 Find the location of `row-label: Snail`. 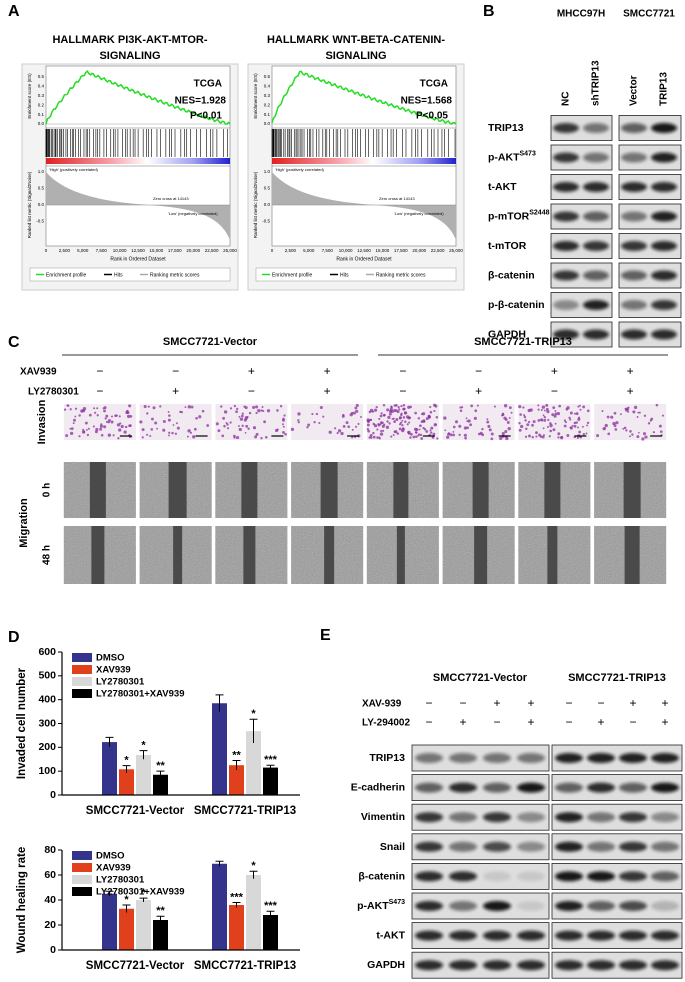

row-label: Snail is located at coordinates (392, 847).